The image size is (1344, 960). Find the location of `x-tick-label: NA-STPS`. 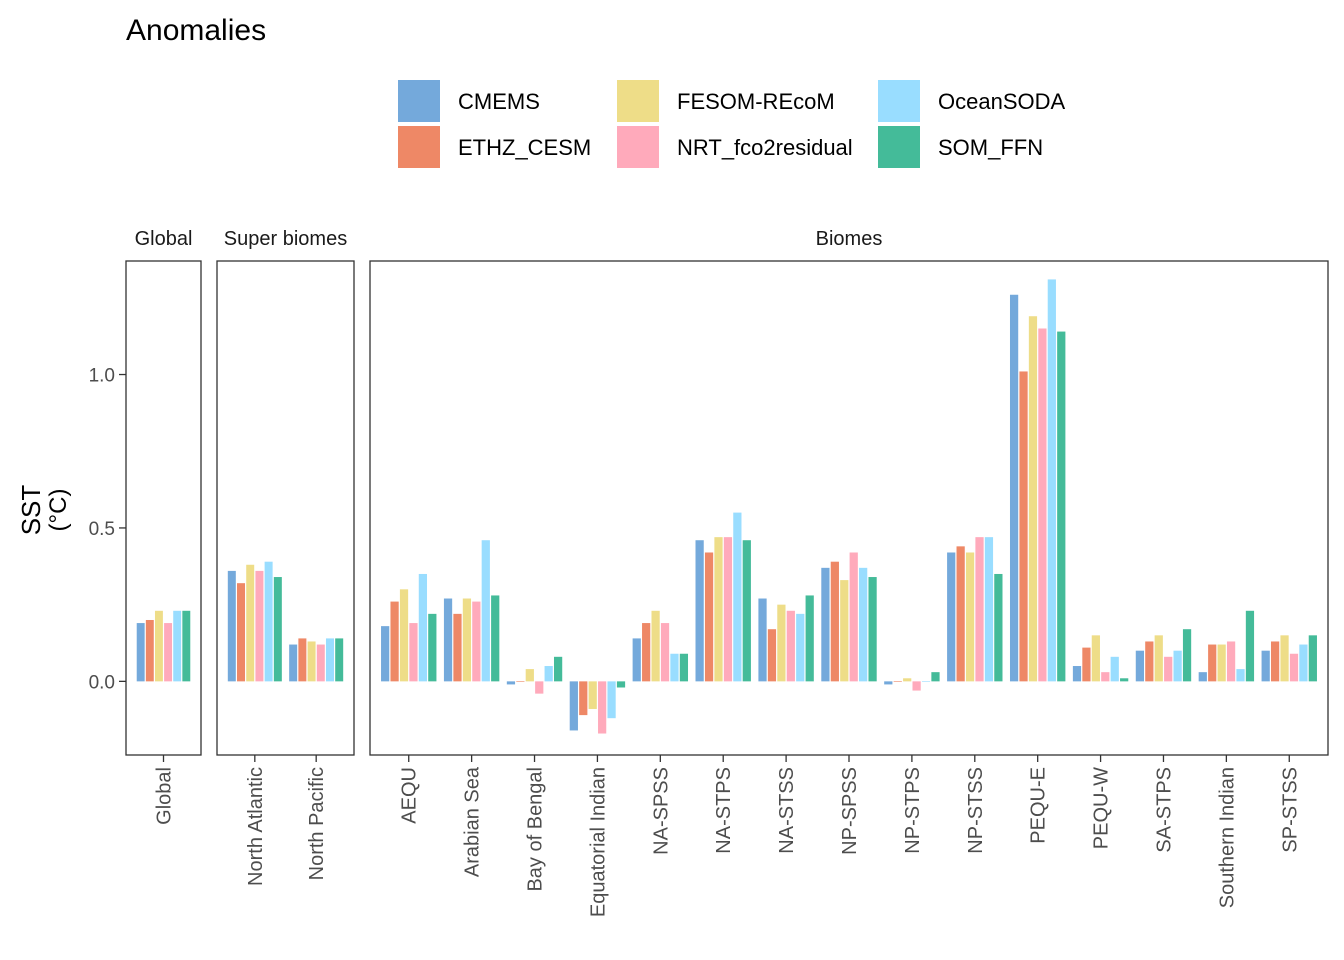

x-tick-label: NA-STPS is located at coordinates (724, 810).